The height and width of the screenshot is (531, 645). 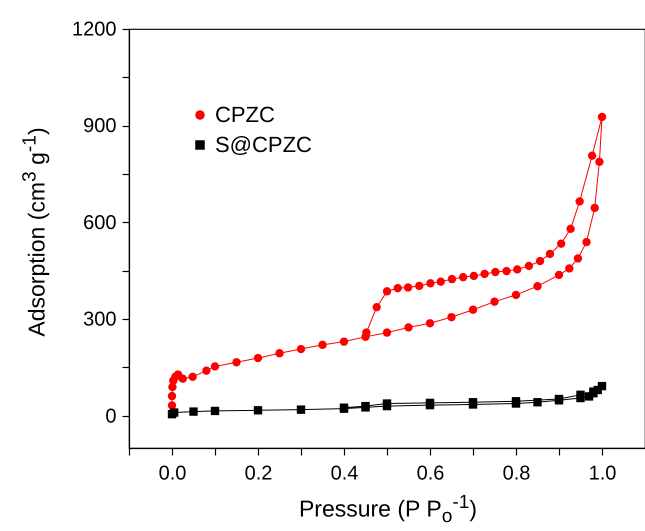 What do you see at coordinates (516, 473) in the screenshot?
I see `x-tick-label: 0.8` at bounding box center [516, 473].